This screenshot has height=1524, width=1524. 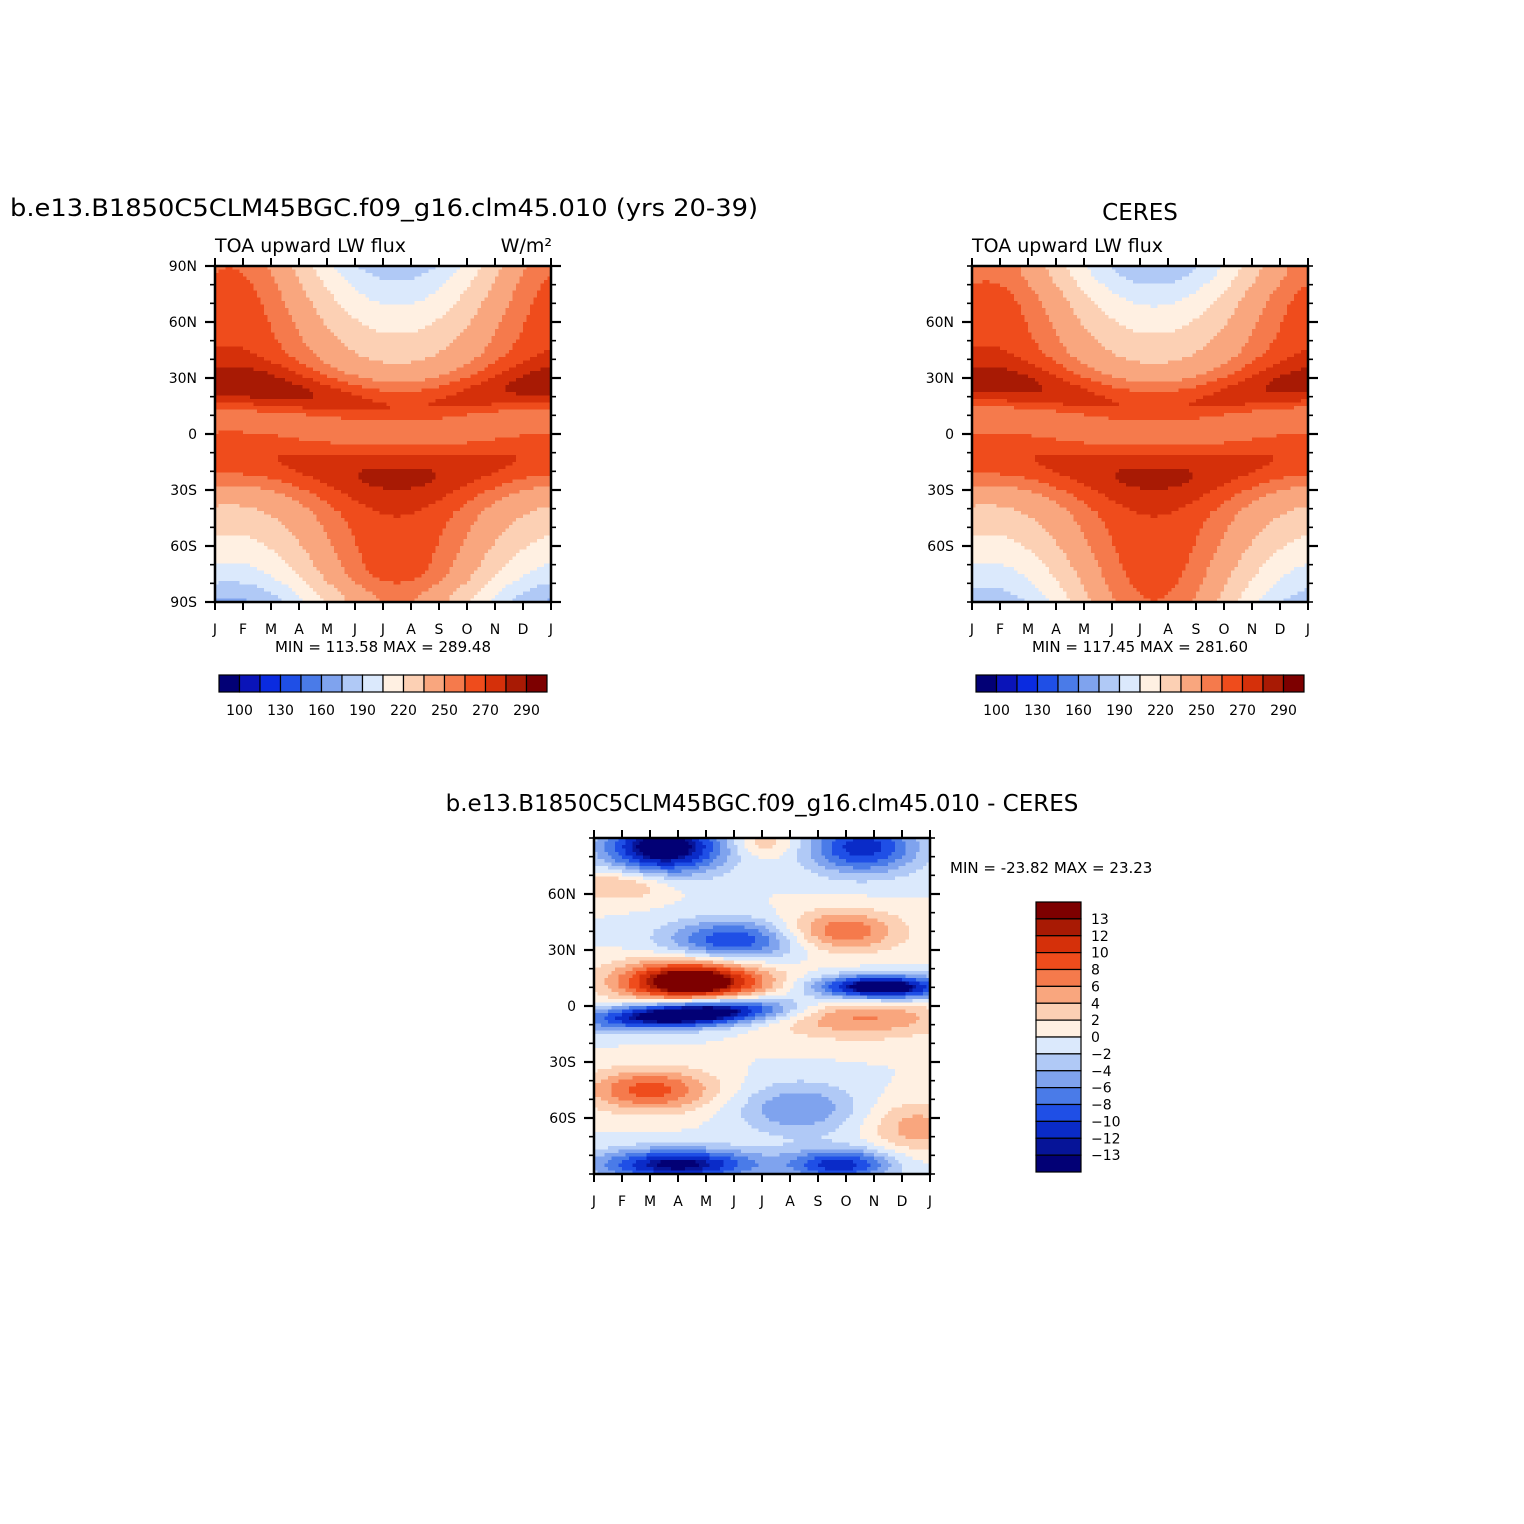 What do you see at coordinates (526, 246) in the screenshot?
I see `panel-model-units-label: W/m²` at bounding box center [526, 246].